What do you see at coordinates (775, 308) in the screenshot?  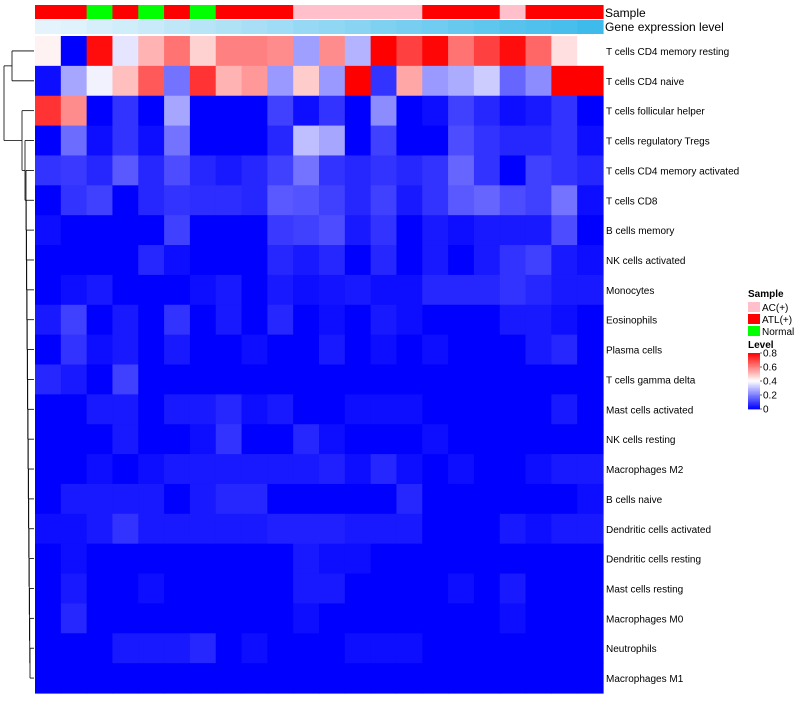 I see `sample-legend-label: AC(+)` at bounding box center [775, 308].